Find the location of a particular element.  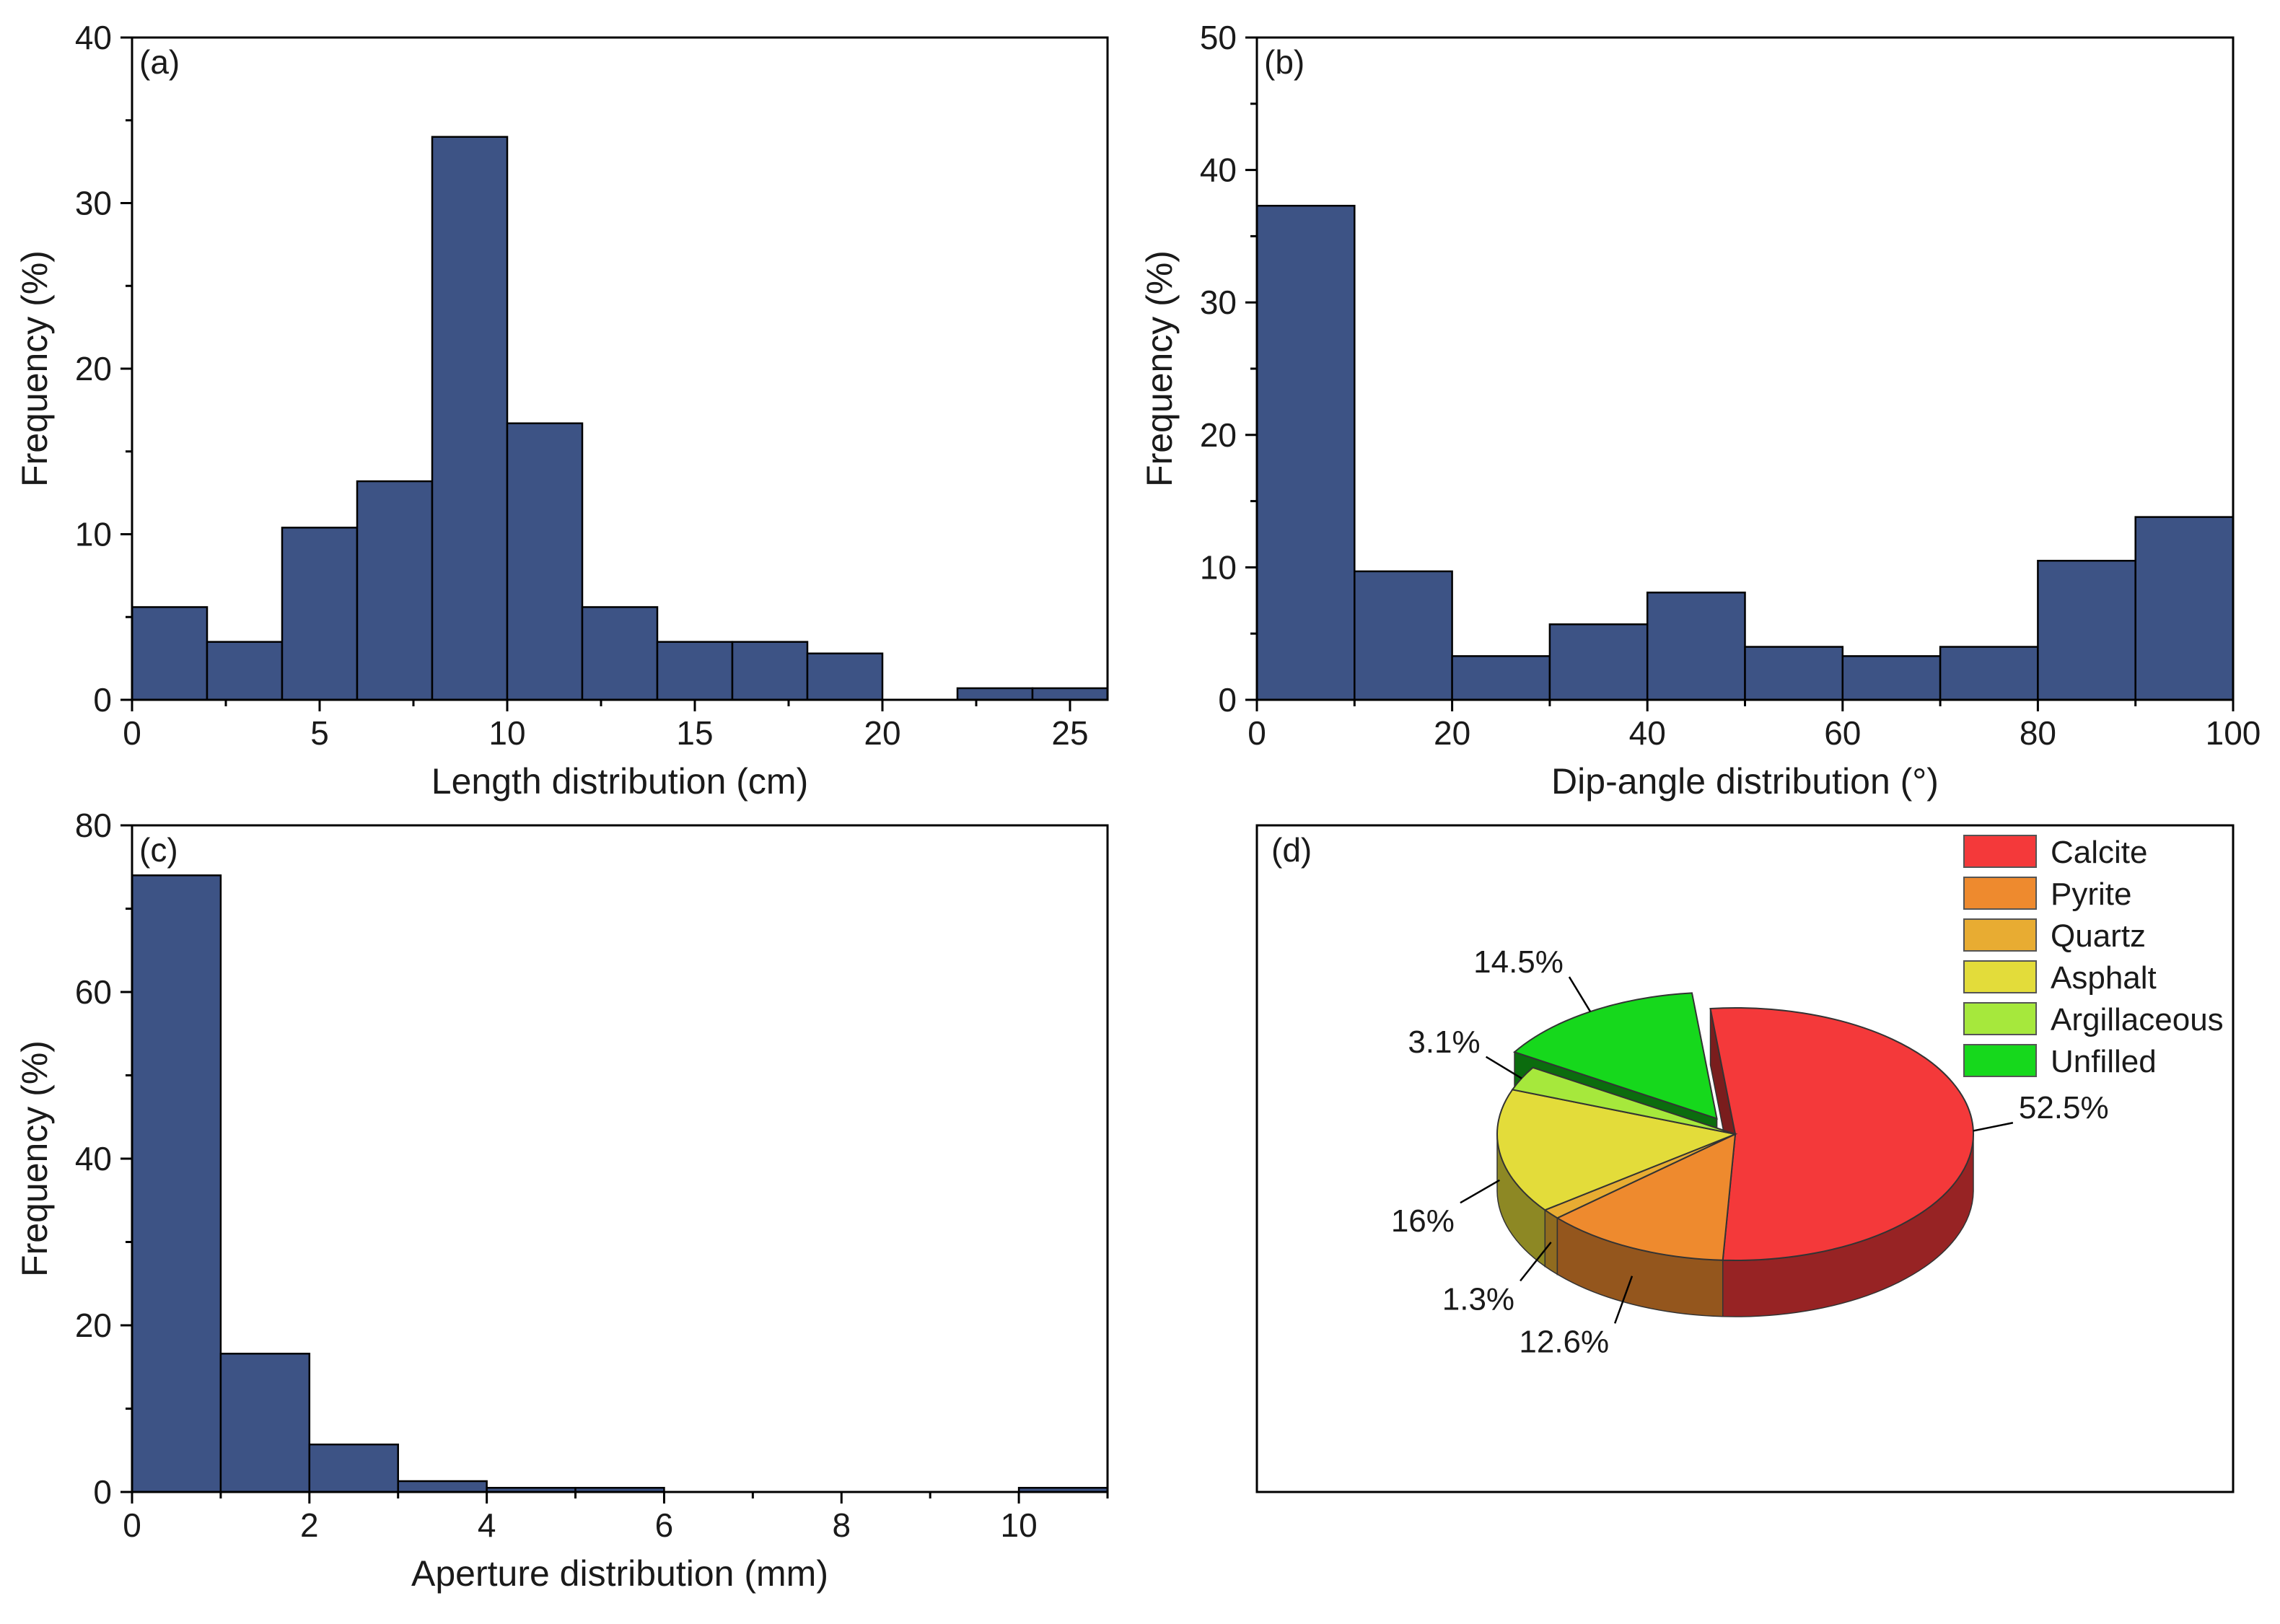

y-tick-label: 80 is located at coordinates (93, 825).